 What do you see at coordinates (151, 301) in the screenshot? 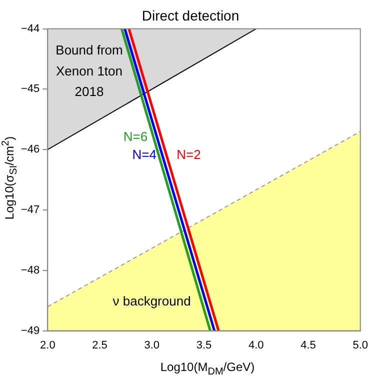
I see `annotation: ν background` at bounding box center [151, 301].